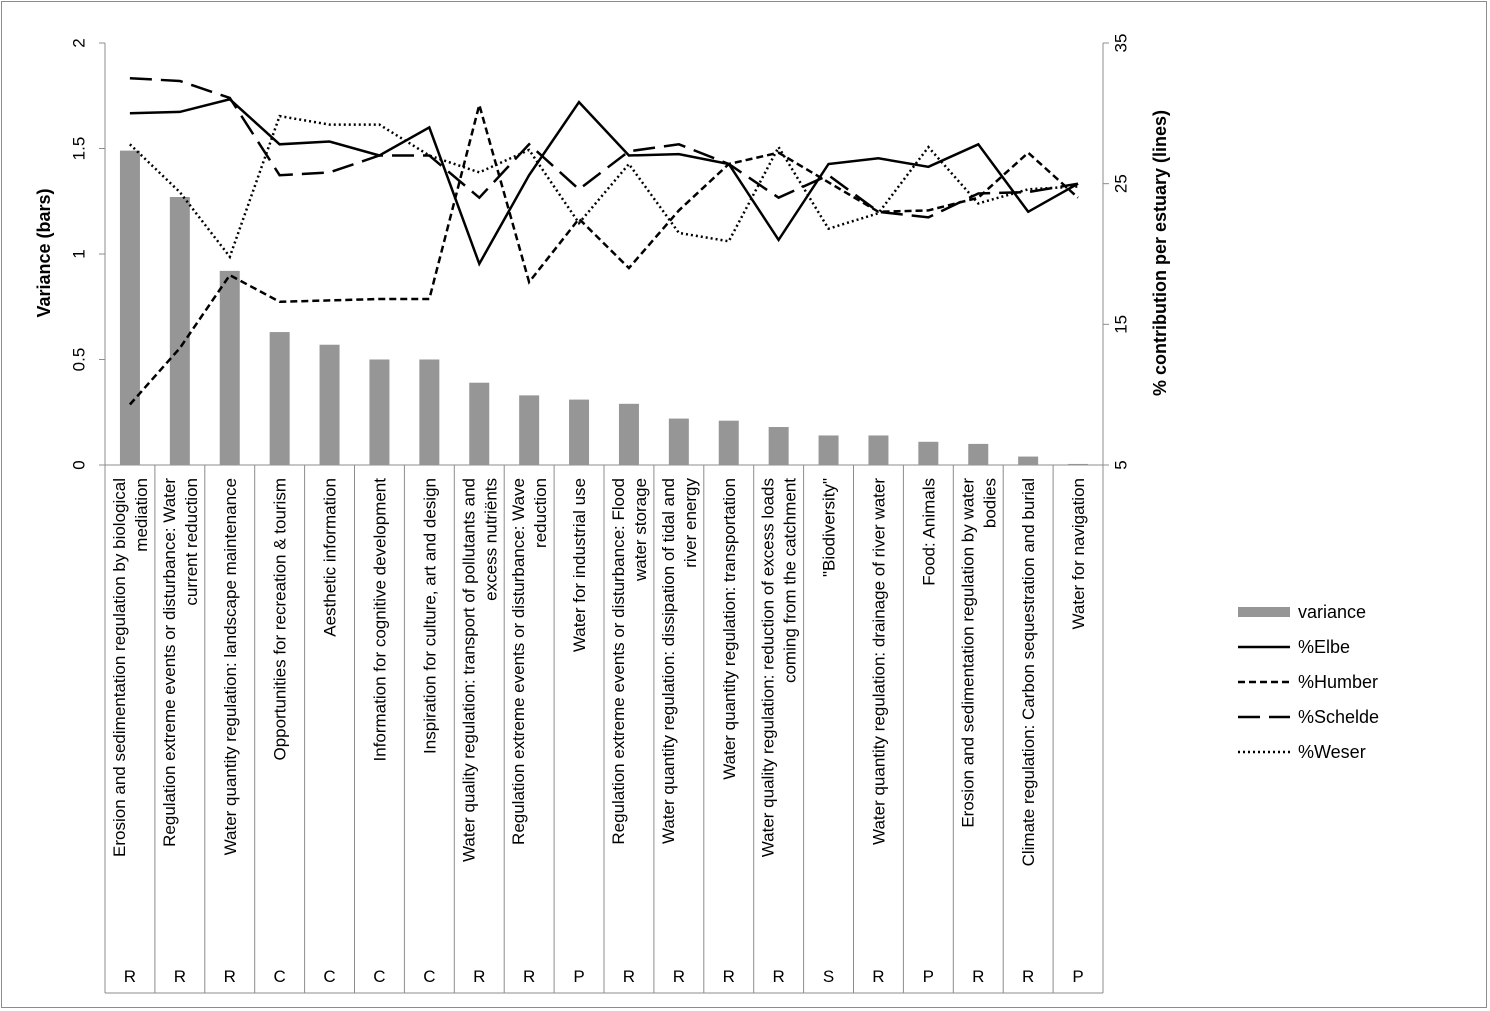  What do you see at coordinates (79, 42) in the screenshot?
I see `y-tick-label: 2` at bounding box center [79, 42].